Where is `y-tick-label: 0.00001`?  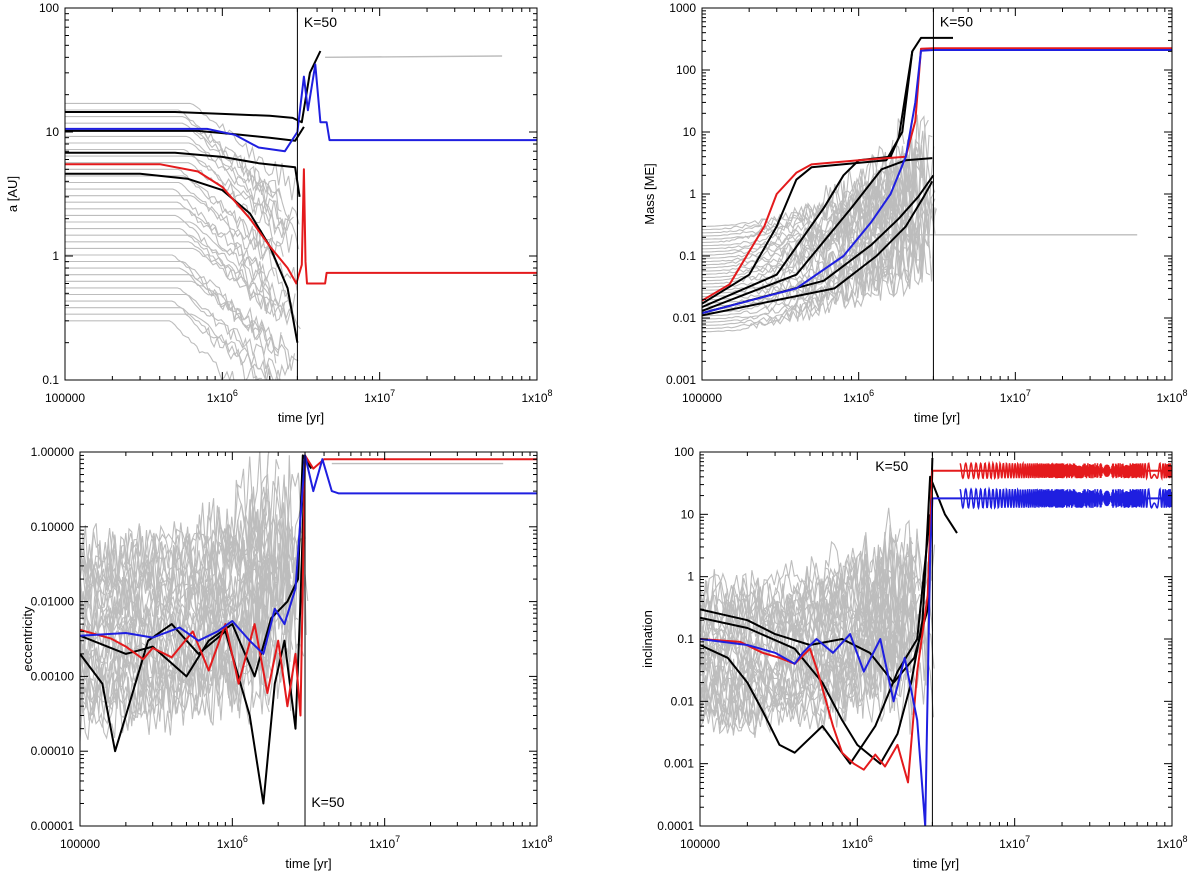
y-tick-label: 0.00001 is located at coordinates (53, 826).